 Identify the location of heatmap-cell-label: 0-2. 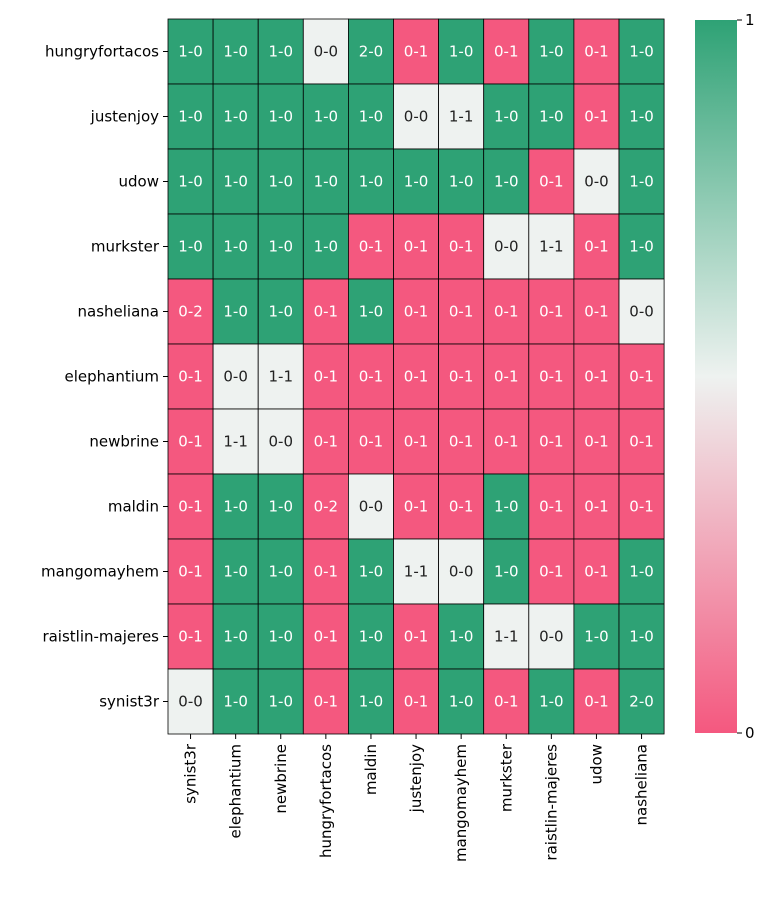
(190, 312).